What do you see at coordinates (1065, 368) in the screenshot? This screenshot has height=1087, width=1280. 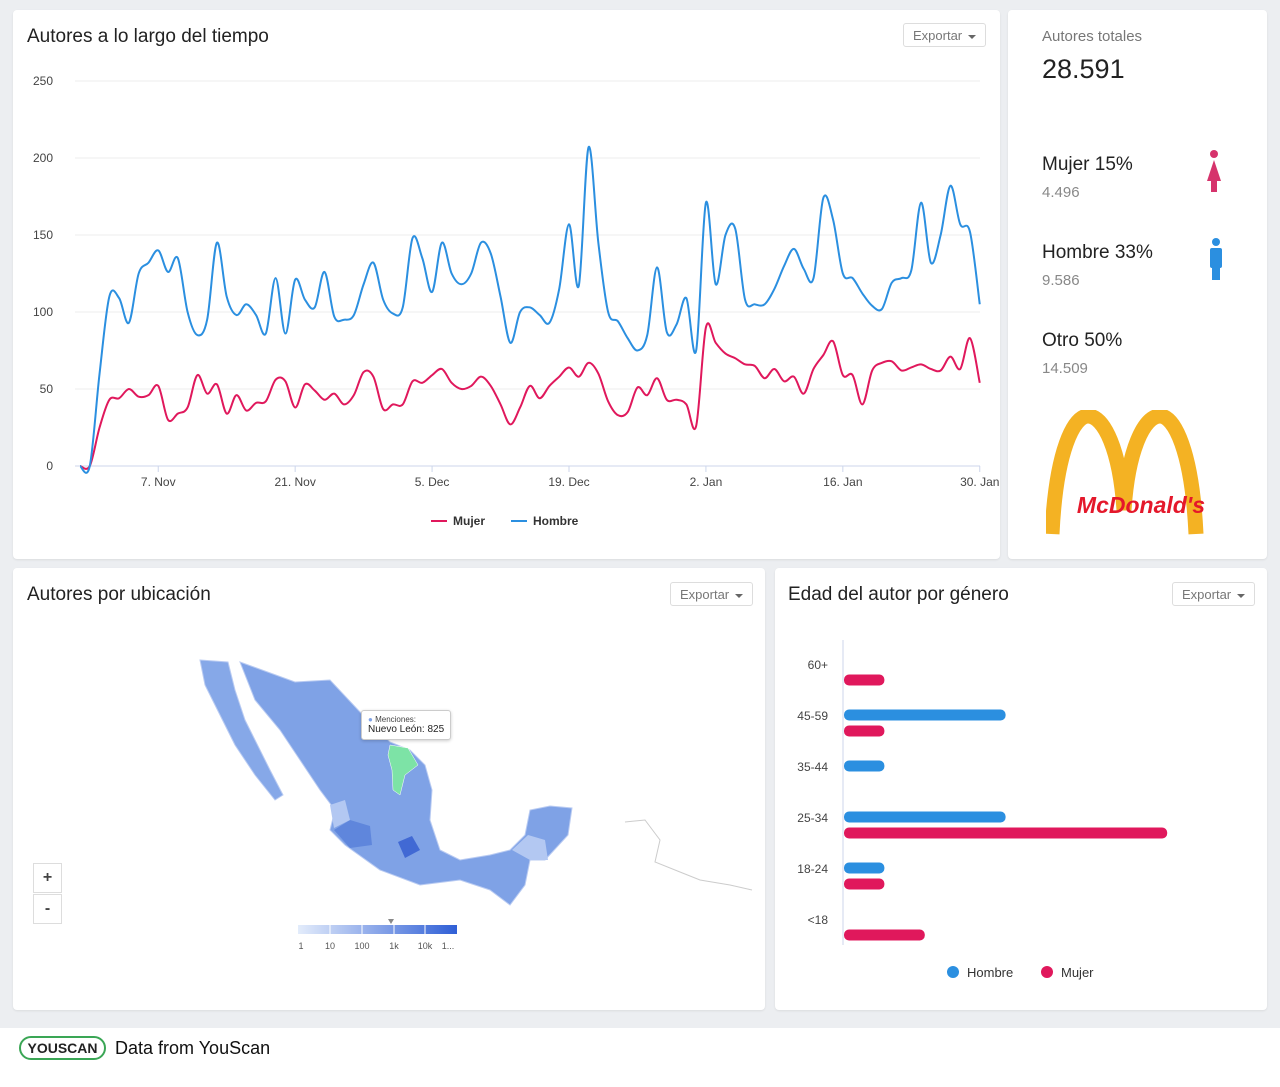 I see `other-stat-count: 14.509` at bounding box center [1065, 368].